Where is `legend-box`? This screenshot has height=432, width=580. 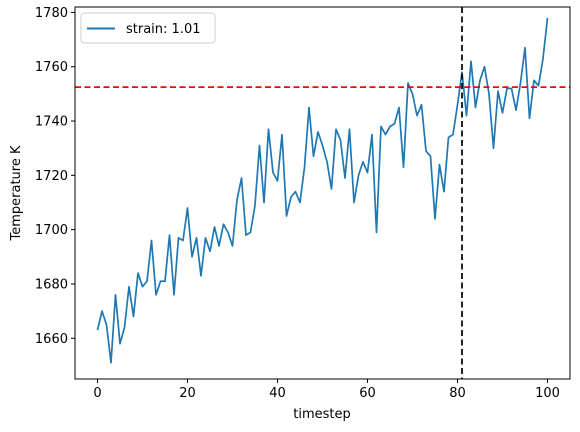
legend-box is located at coordinates (148, 28).